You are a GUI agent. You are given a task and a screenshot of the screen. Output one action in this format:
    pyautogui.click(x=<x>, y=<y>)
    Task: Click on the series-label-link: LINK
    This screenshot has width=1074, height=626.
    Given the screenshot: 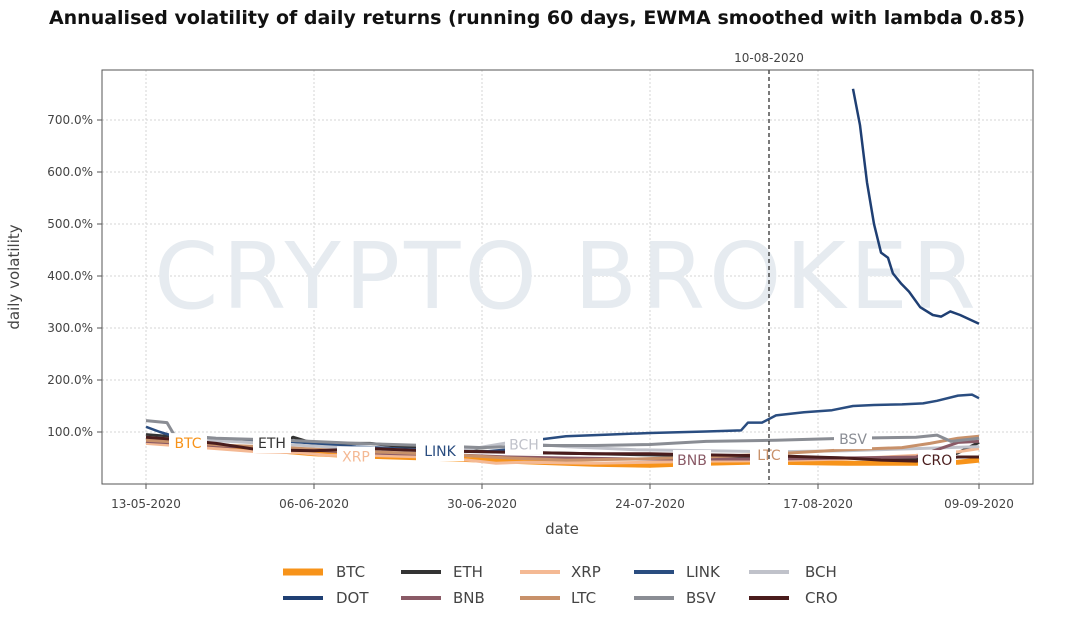 What is the action you would take?
    pyautogui.click(x=440, y=452)
    